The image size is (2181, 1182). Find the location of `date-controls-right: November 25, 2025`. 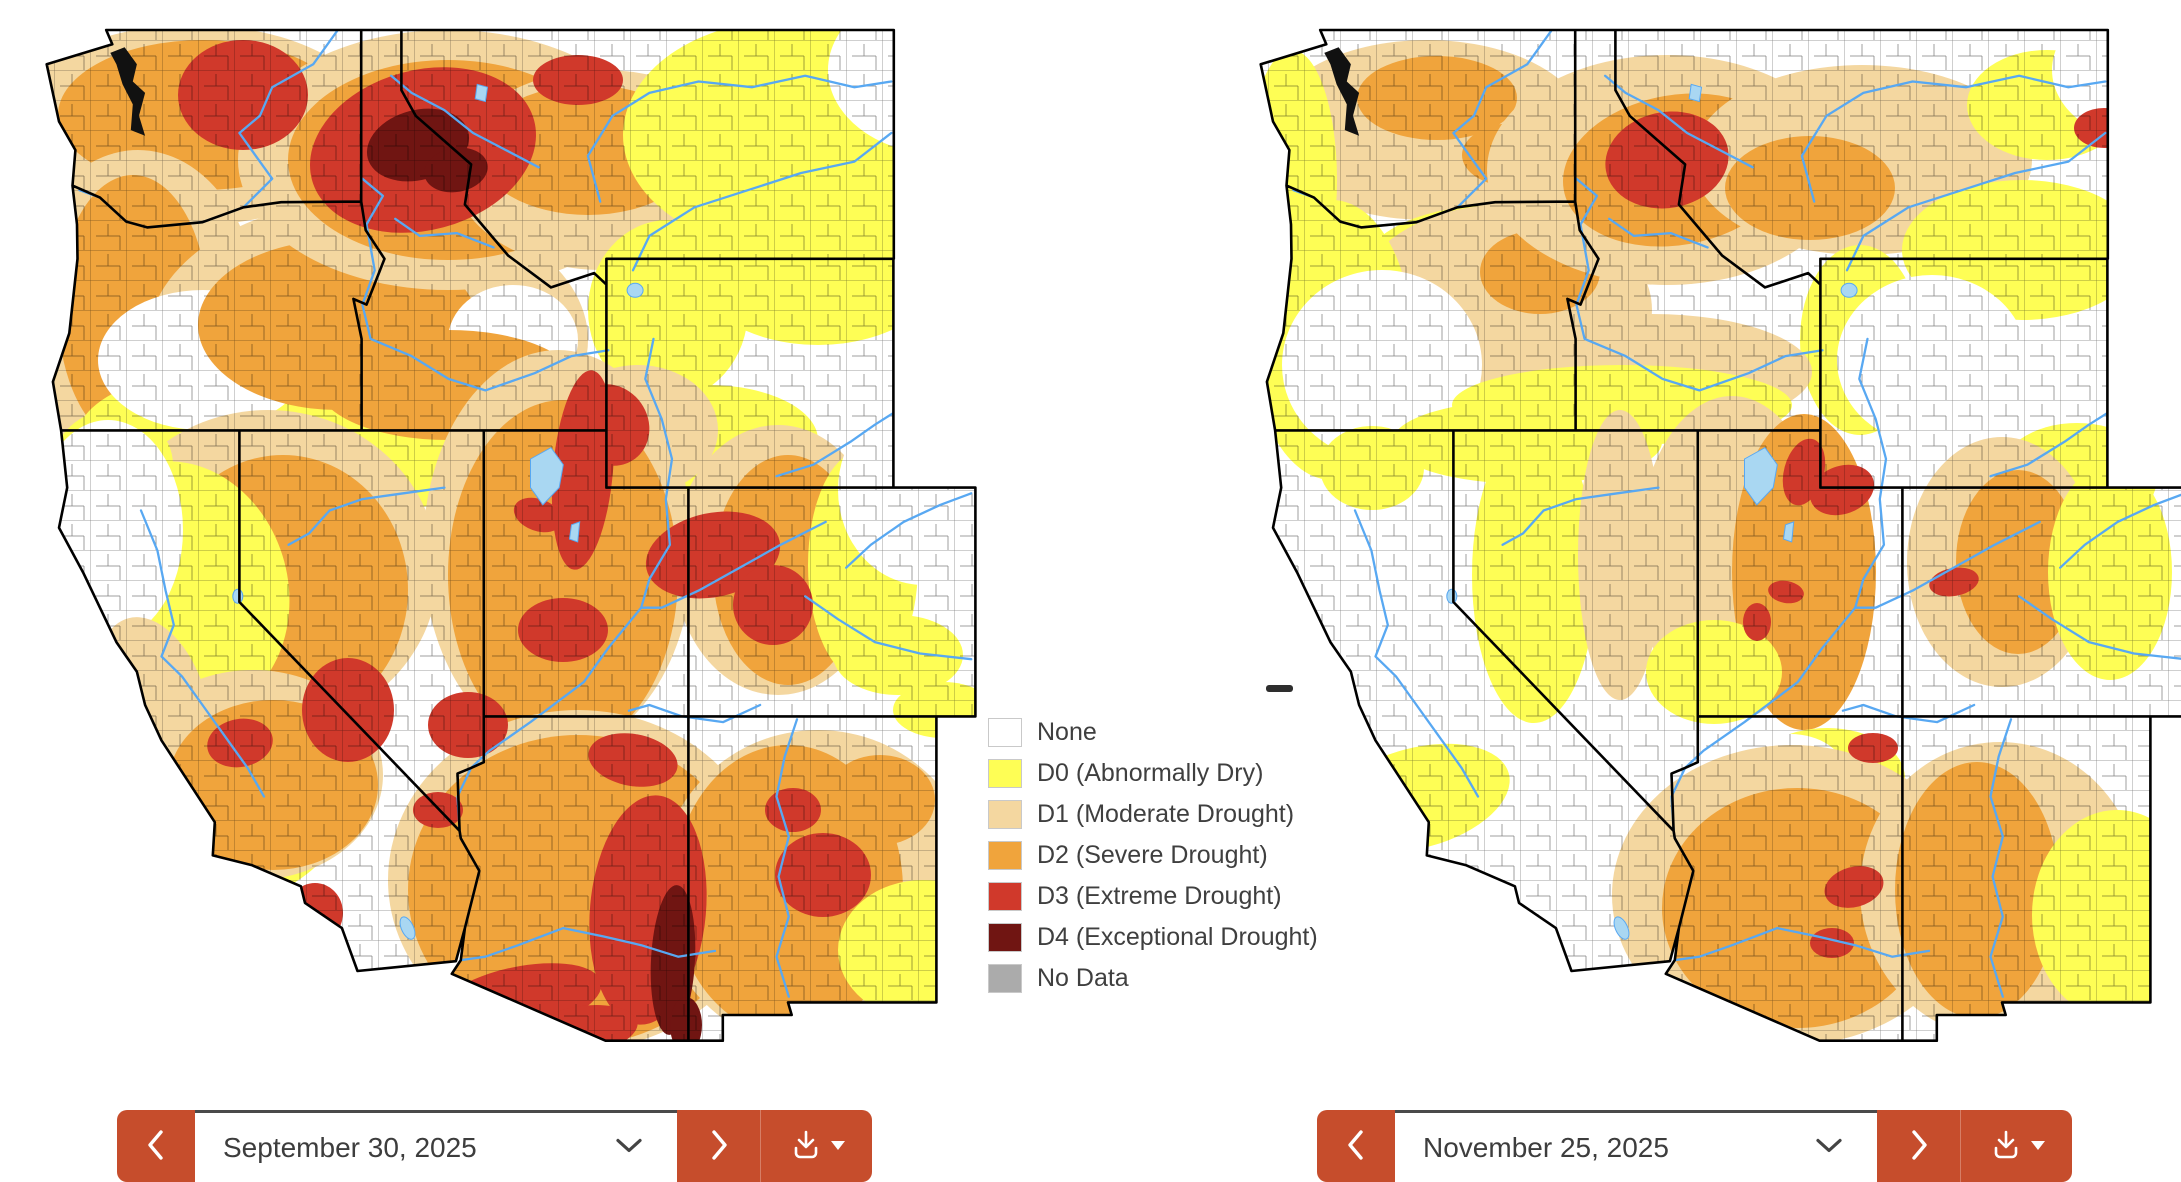

date-controls-right: November 25, 2025 is located at coordinates (1694, 1146).